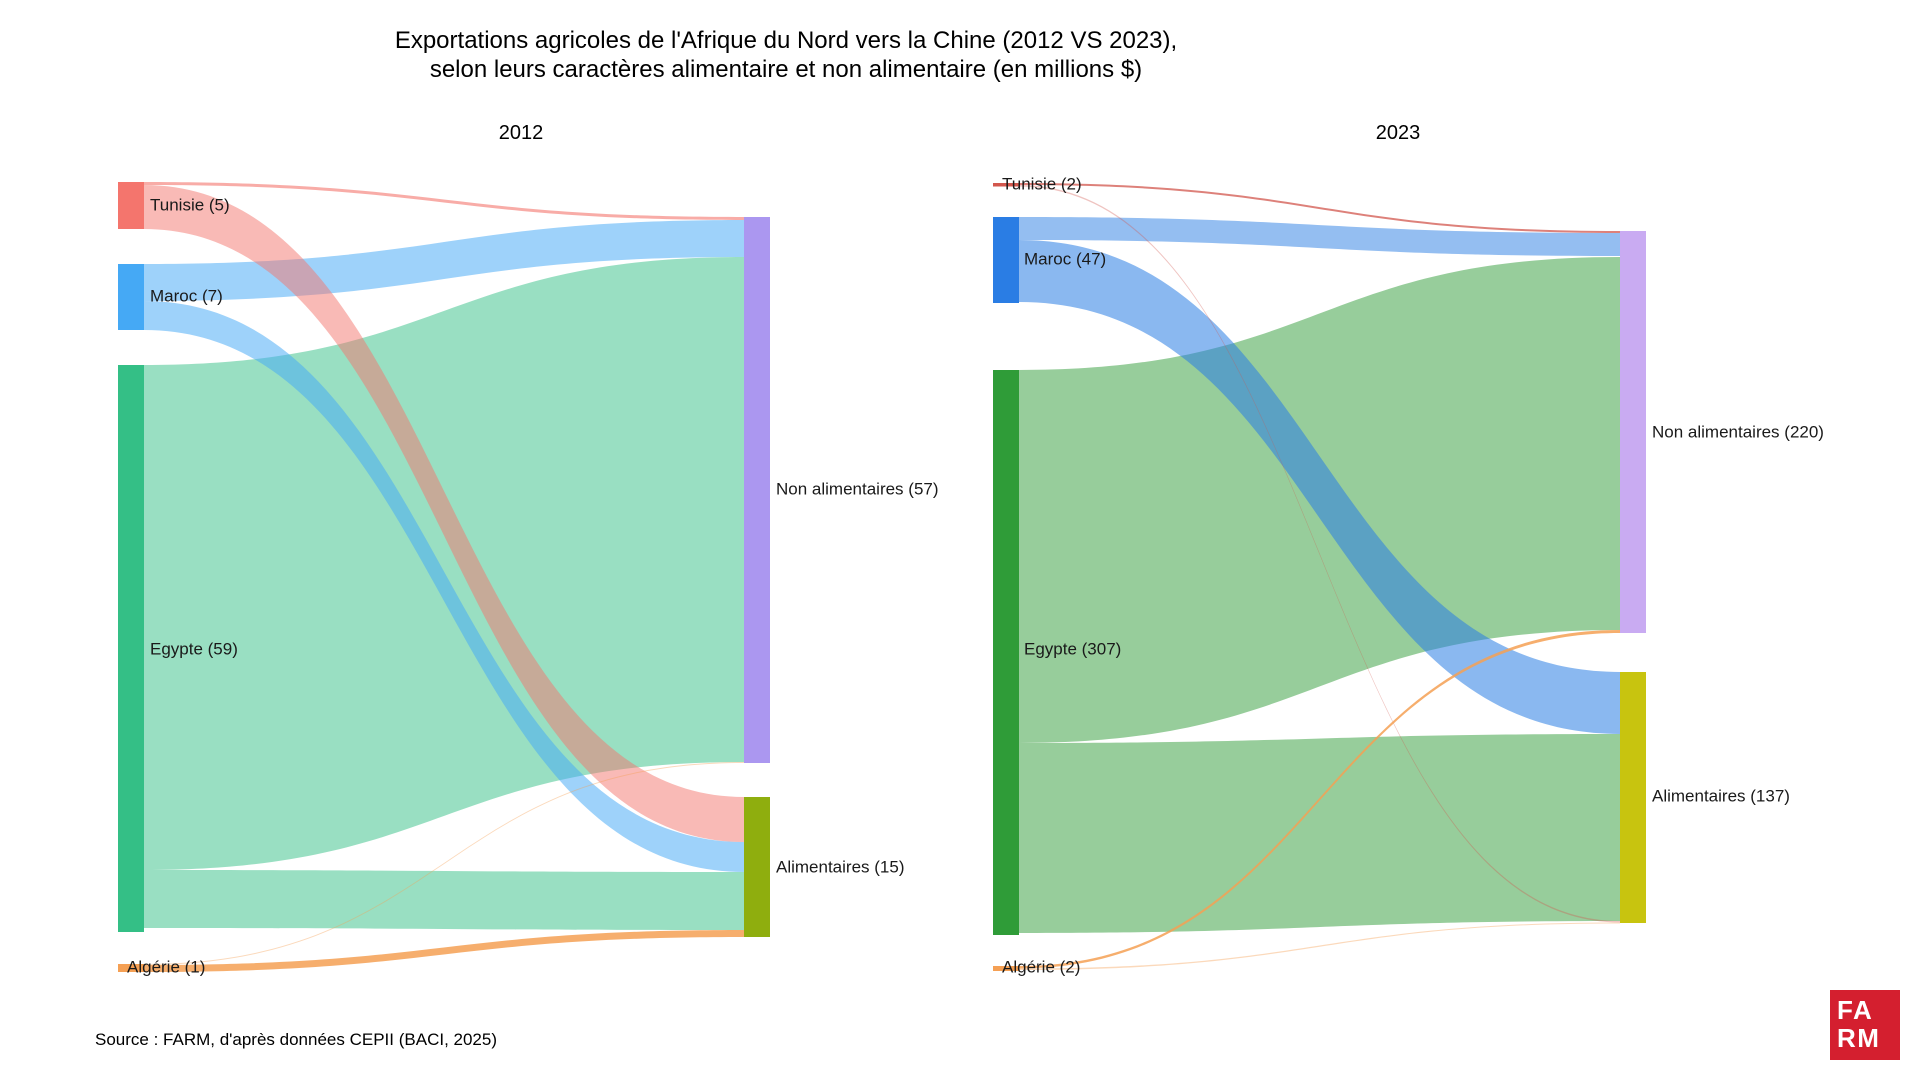  What do you see at coordinates (444, 201) in the screenshot?
I see `sankey-link-tunisie-to-non_alimentaires-2012` at bounding box center [444, 201].